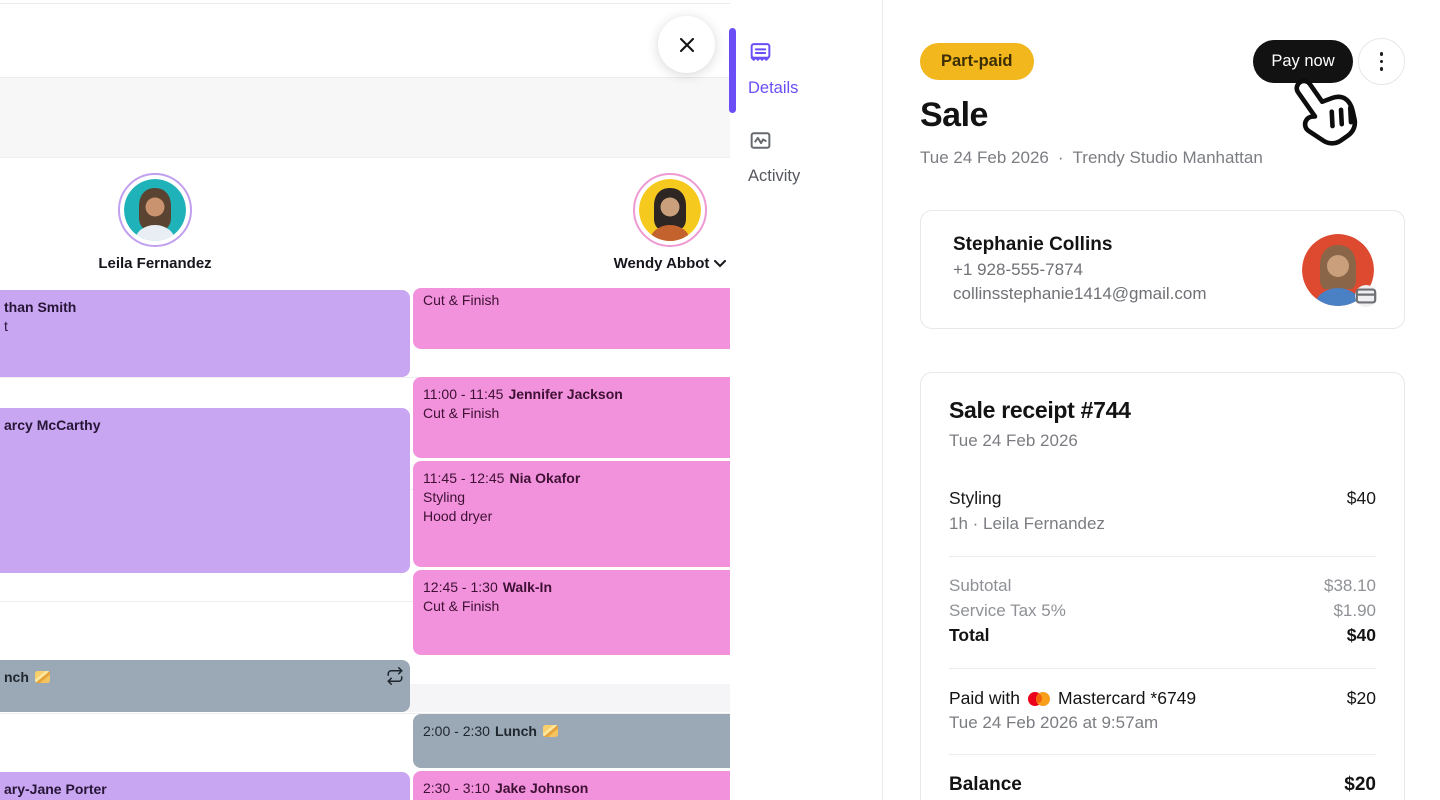  Describe the element at coordinates (456, 731) in the screenshot. I see `appointment-time: 2:00 - 2:30` at that location.